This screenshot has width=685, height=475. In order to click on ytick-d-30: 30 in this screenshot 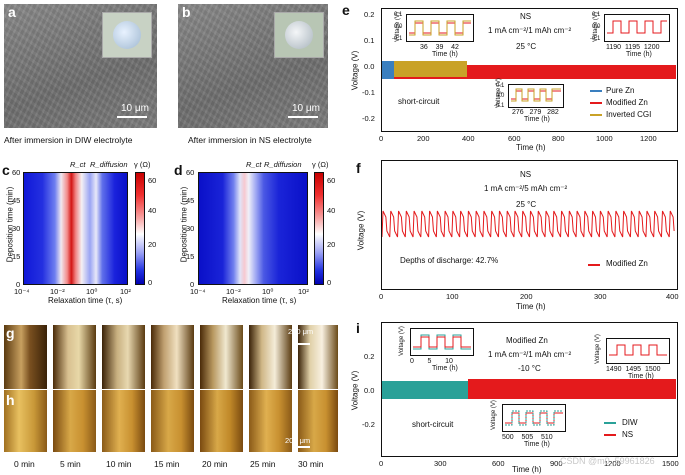, I will do `click(190, 228)`.